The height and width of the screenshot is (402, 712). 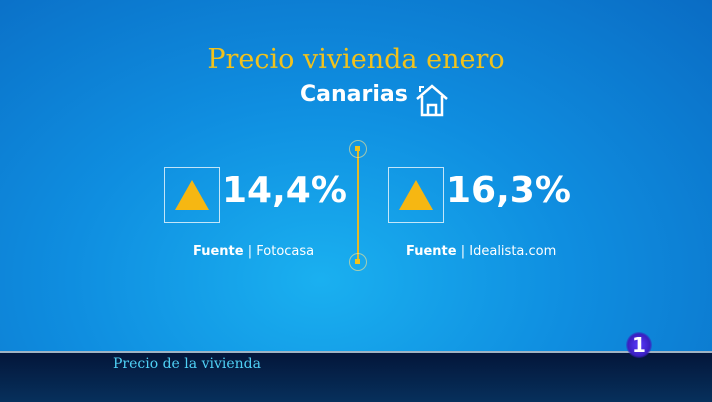 What do you see at coordinates (284, 190) in the screenshot?
I see `stat-value-fotocasa: 14,4%` at bounding box center [284, 190].